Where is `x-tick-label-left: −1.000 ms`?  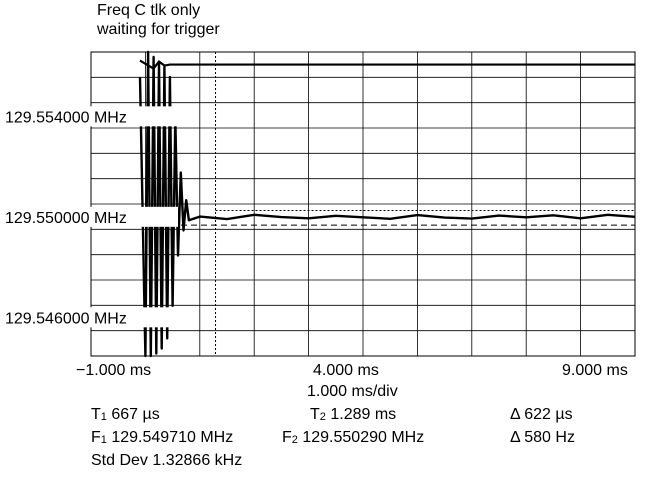
x-tick-label-left: −1.000 ms is located at coordinates (114, 370).